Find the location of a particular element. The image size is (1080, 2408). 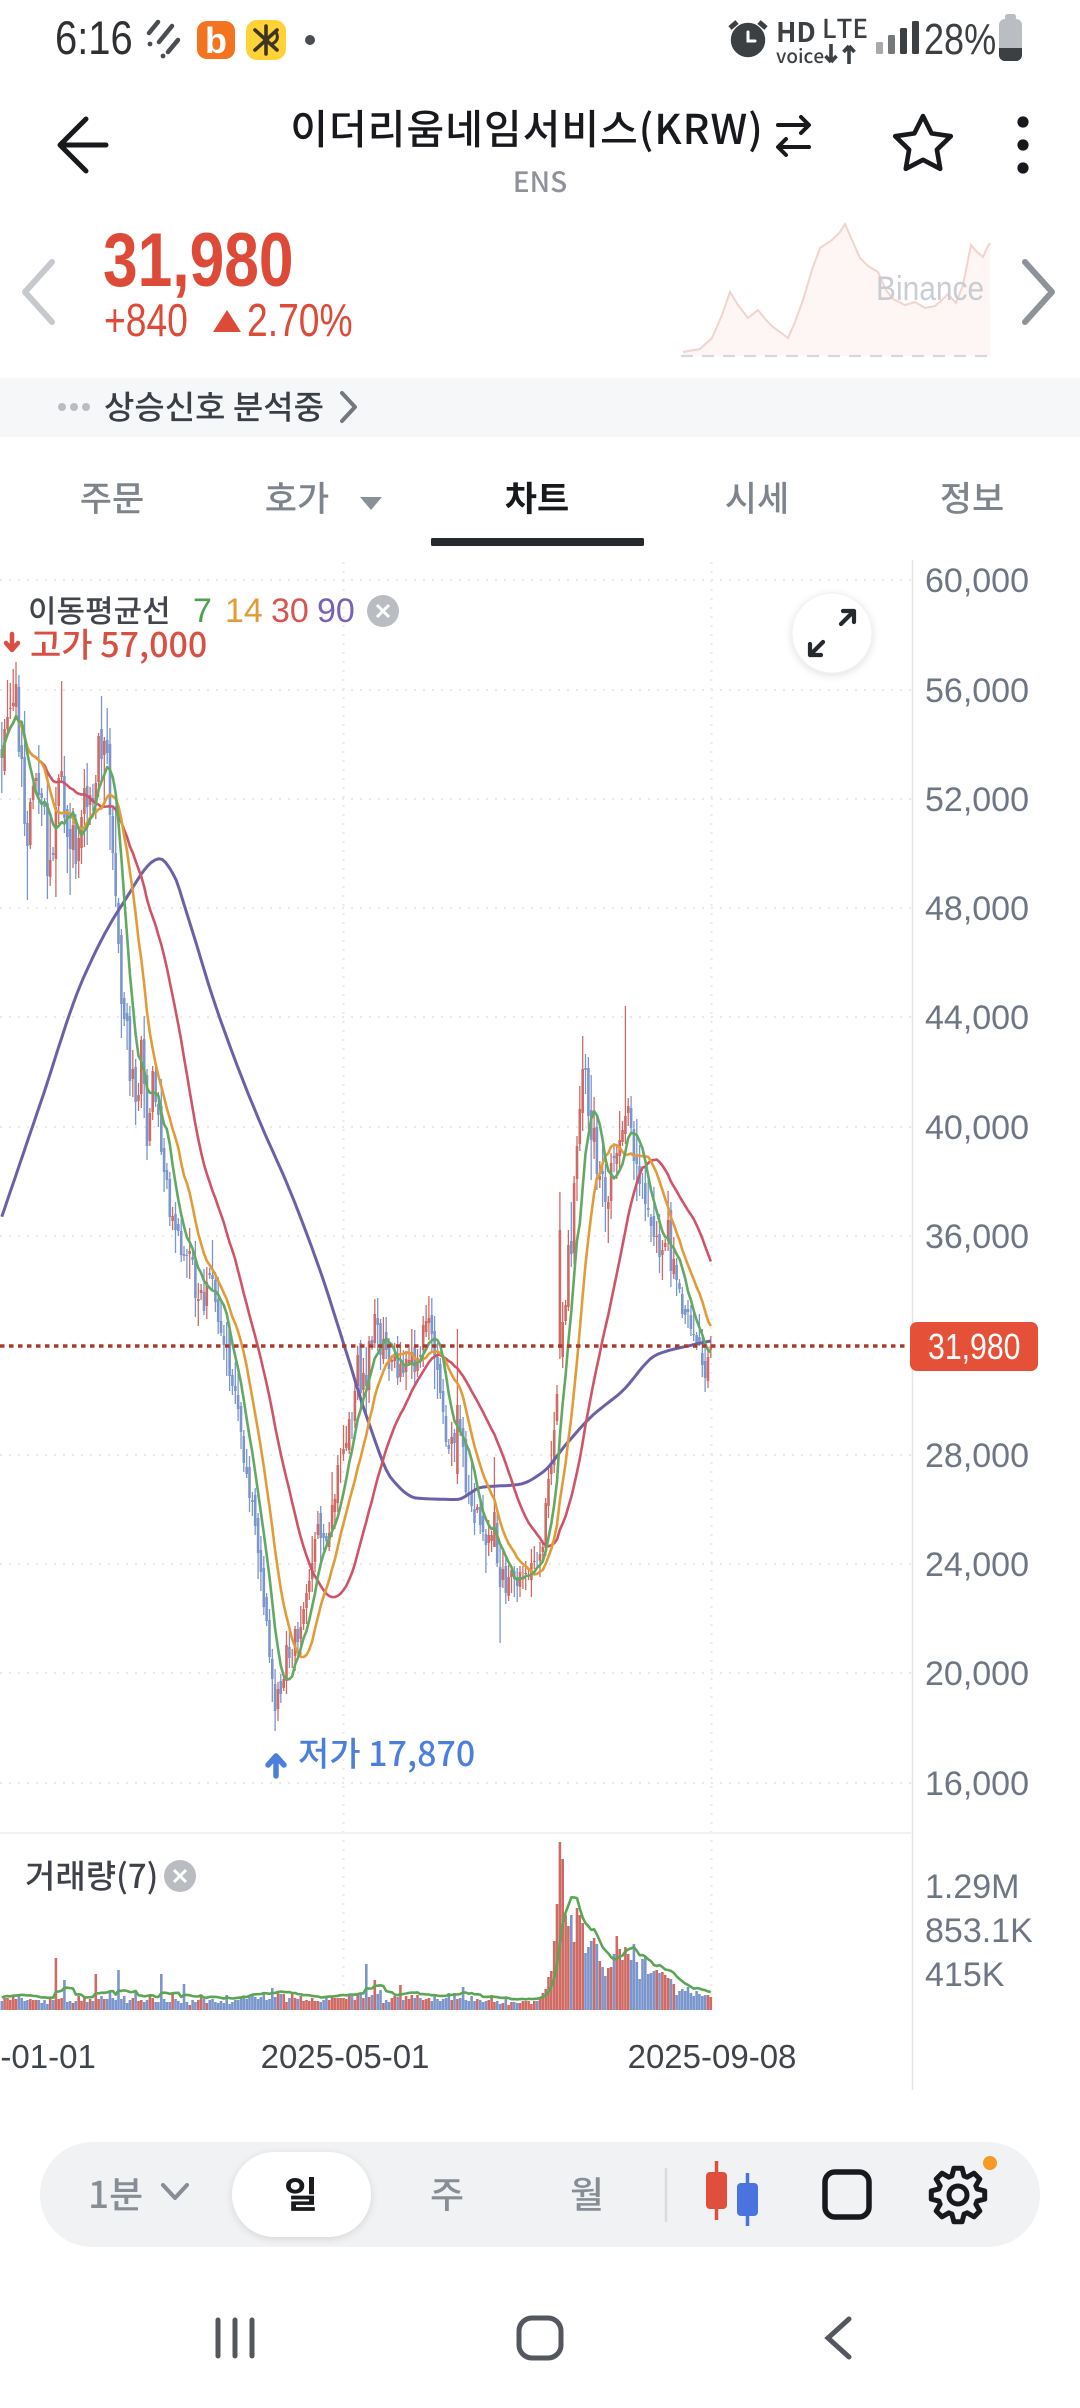

svg-text: +840 is located at coordinates (146, 320).